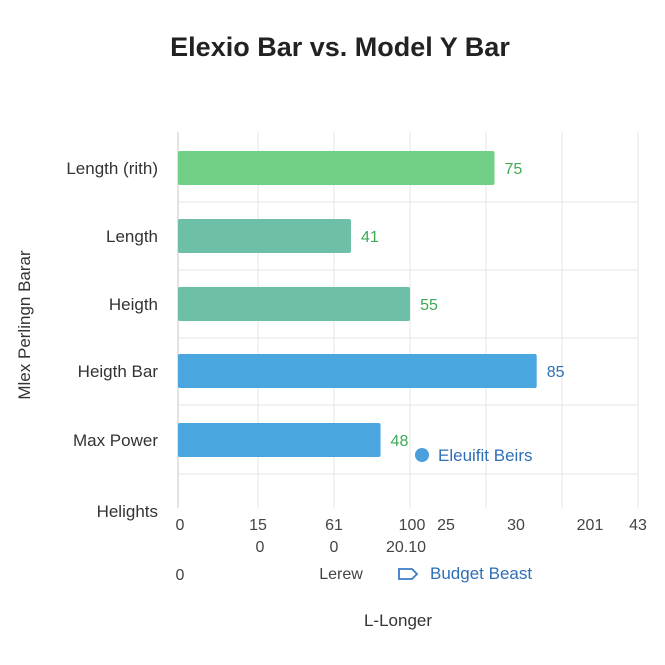 Image resolution: width=665 pixels, height=665 pixels. I want to click on value-label: 85, so click(556, 372).